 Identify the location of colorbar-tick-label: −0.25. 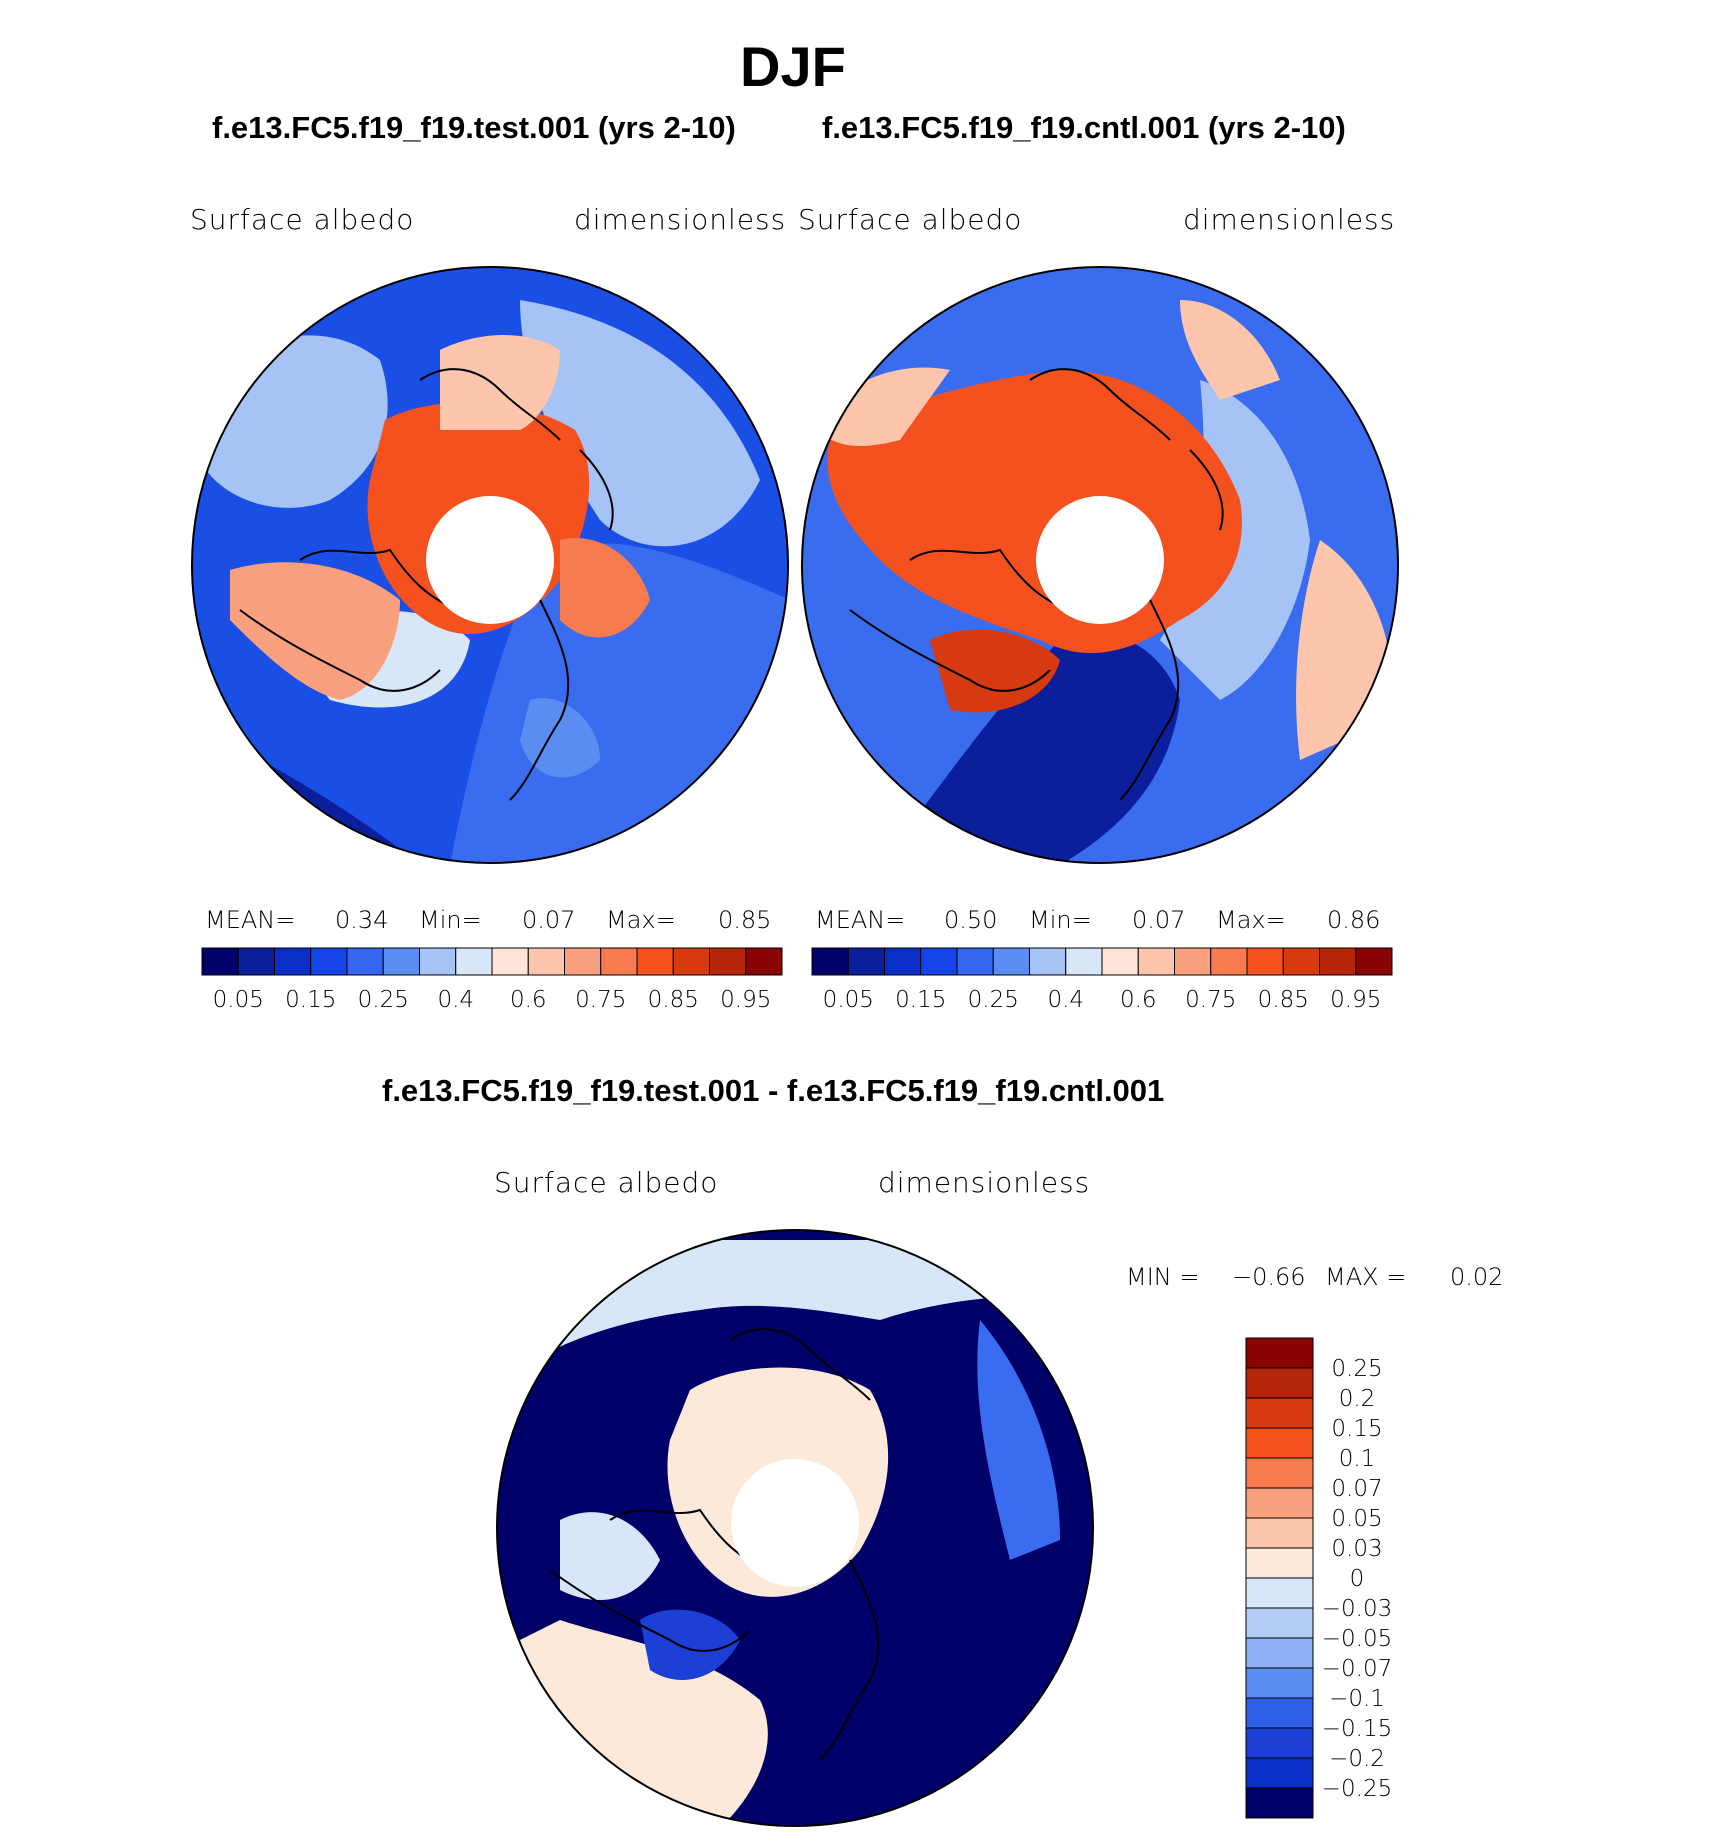
(1357, 1789).